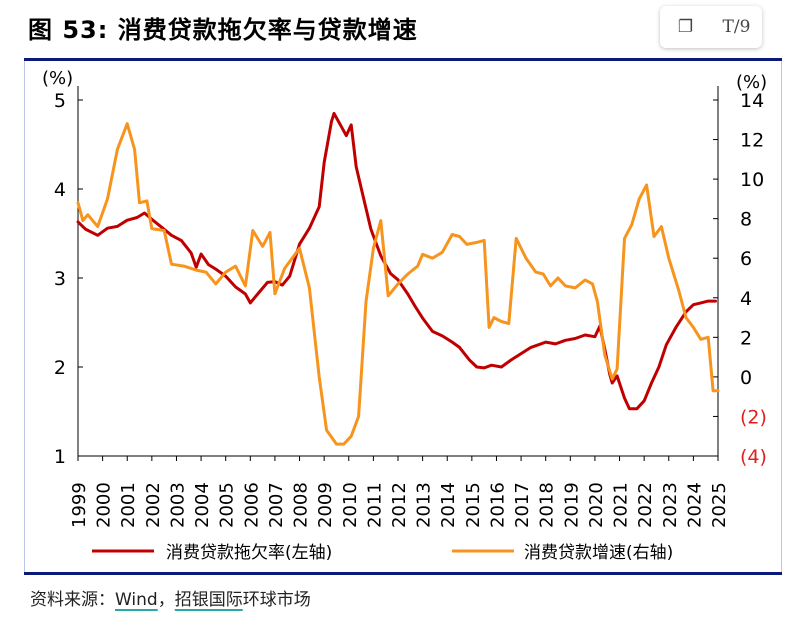 The height and width of the screenshot is (624, 806). Describe the element at coordinates (403, 59) in the screenshot. I see `frame-top-rule` at that location.